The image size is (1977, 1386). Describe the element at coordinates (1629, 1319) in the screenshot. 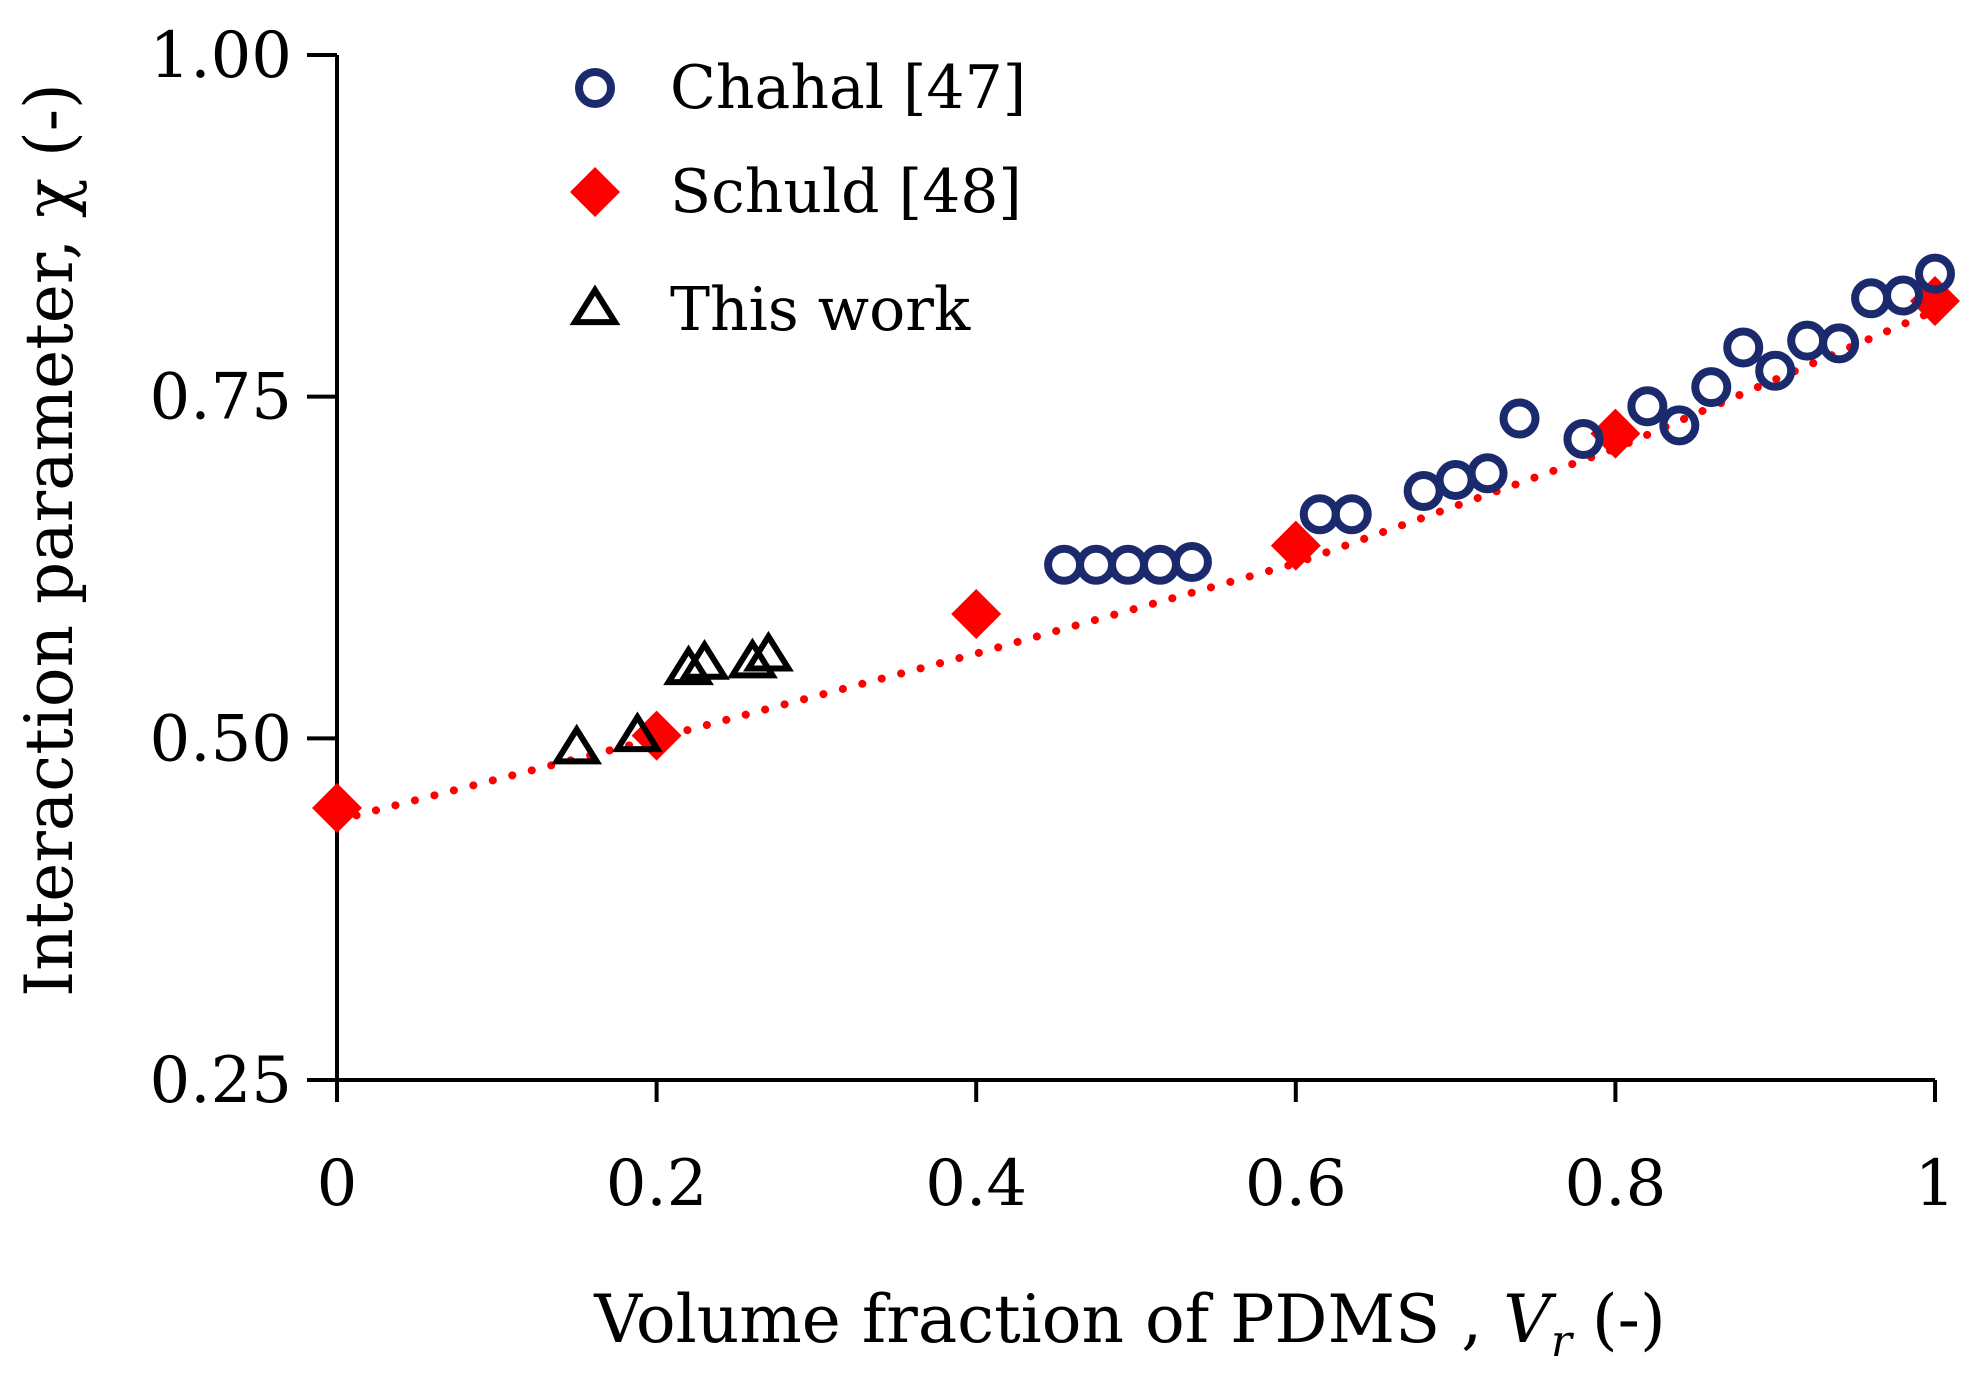

I see `x-axis-title-suffix: (-)` at that location.